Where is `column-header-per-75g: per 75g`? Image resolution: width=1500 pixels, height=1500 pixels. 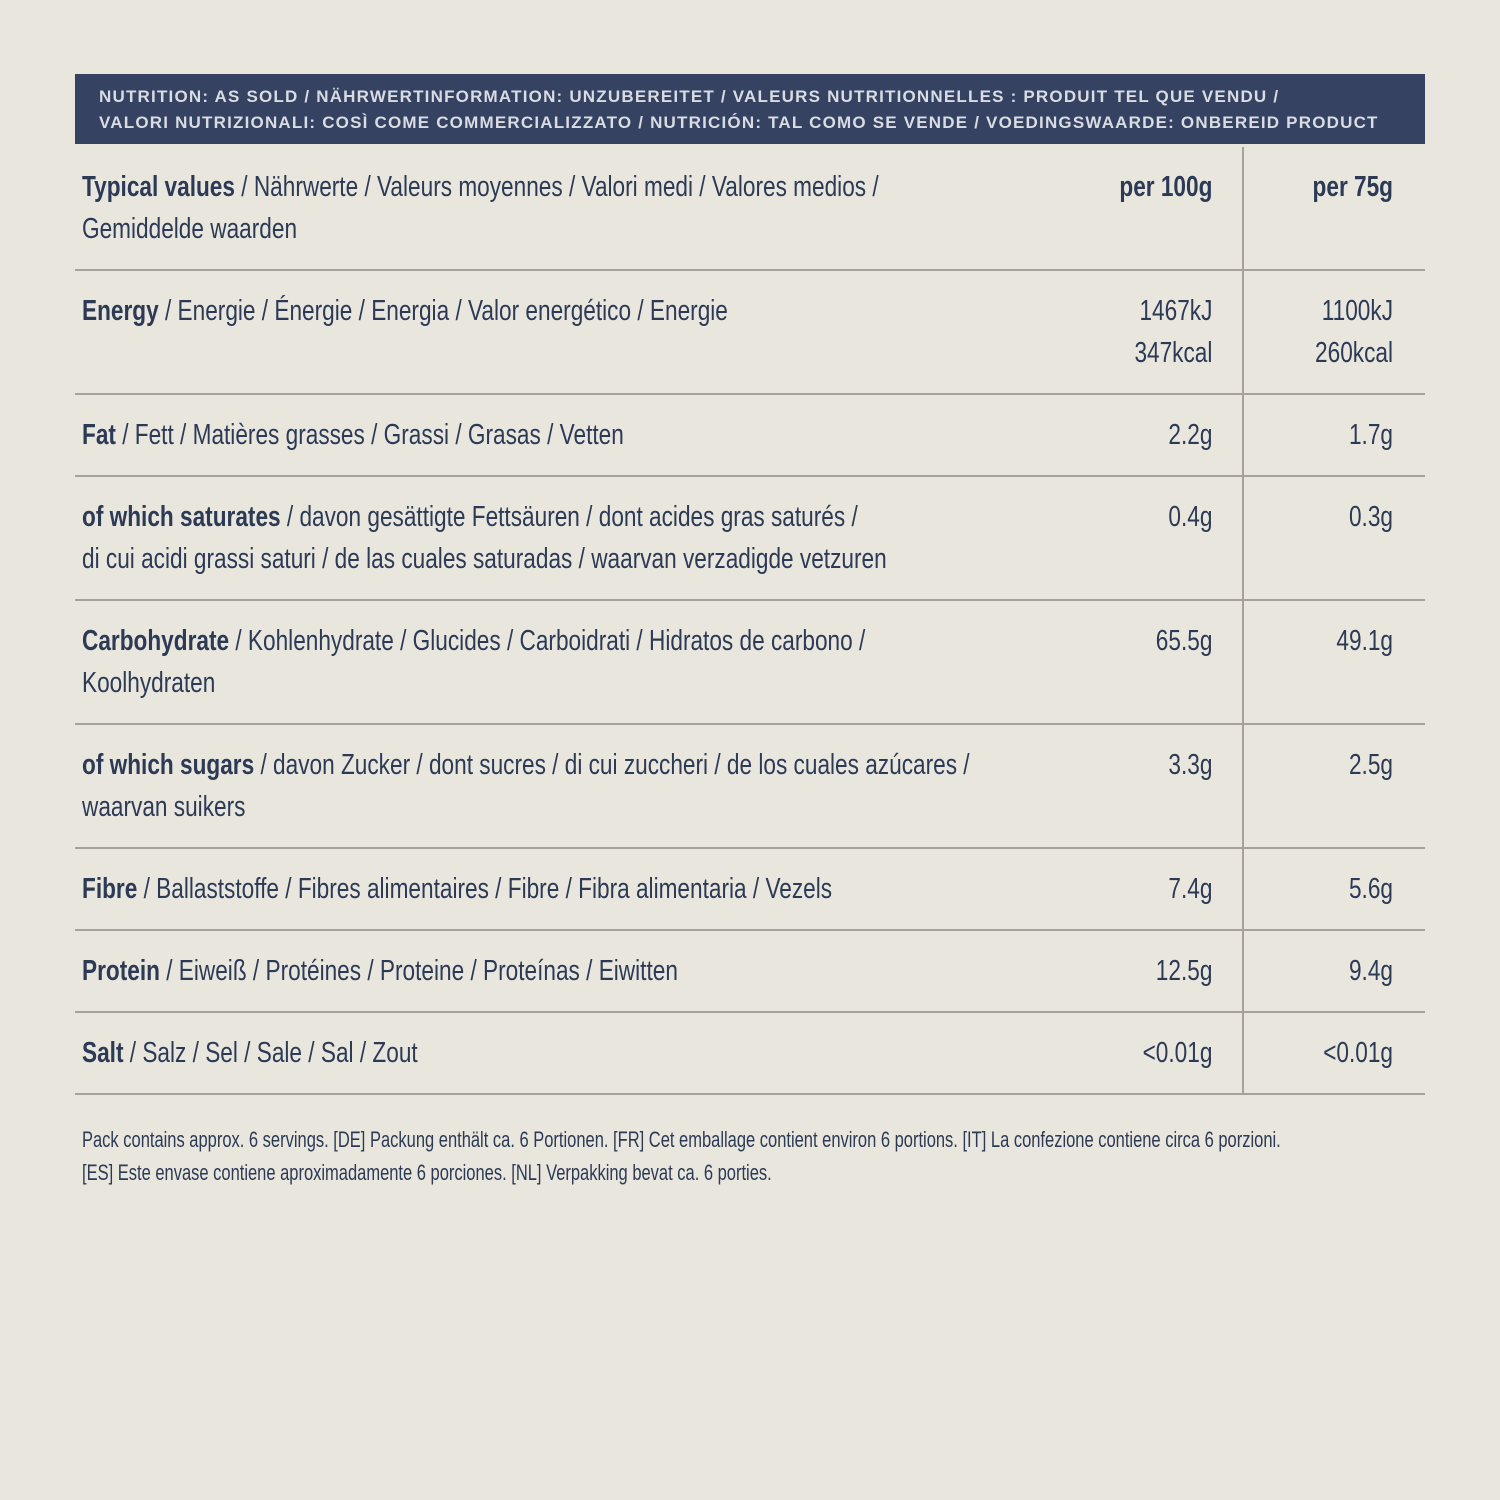 column-header-per-75g: per 75g is located at coordinates (1333, 208).